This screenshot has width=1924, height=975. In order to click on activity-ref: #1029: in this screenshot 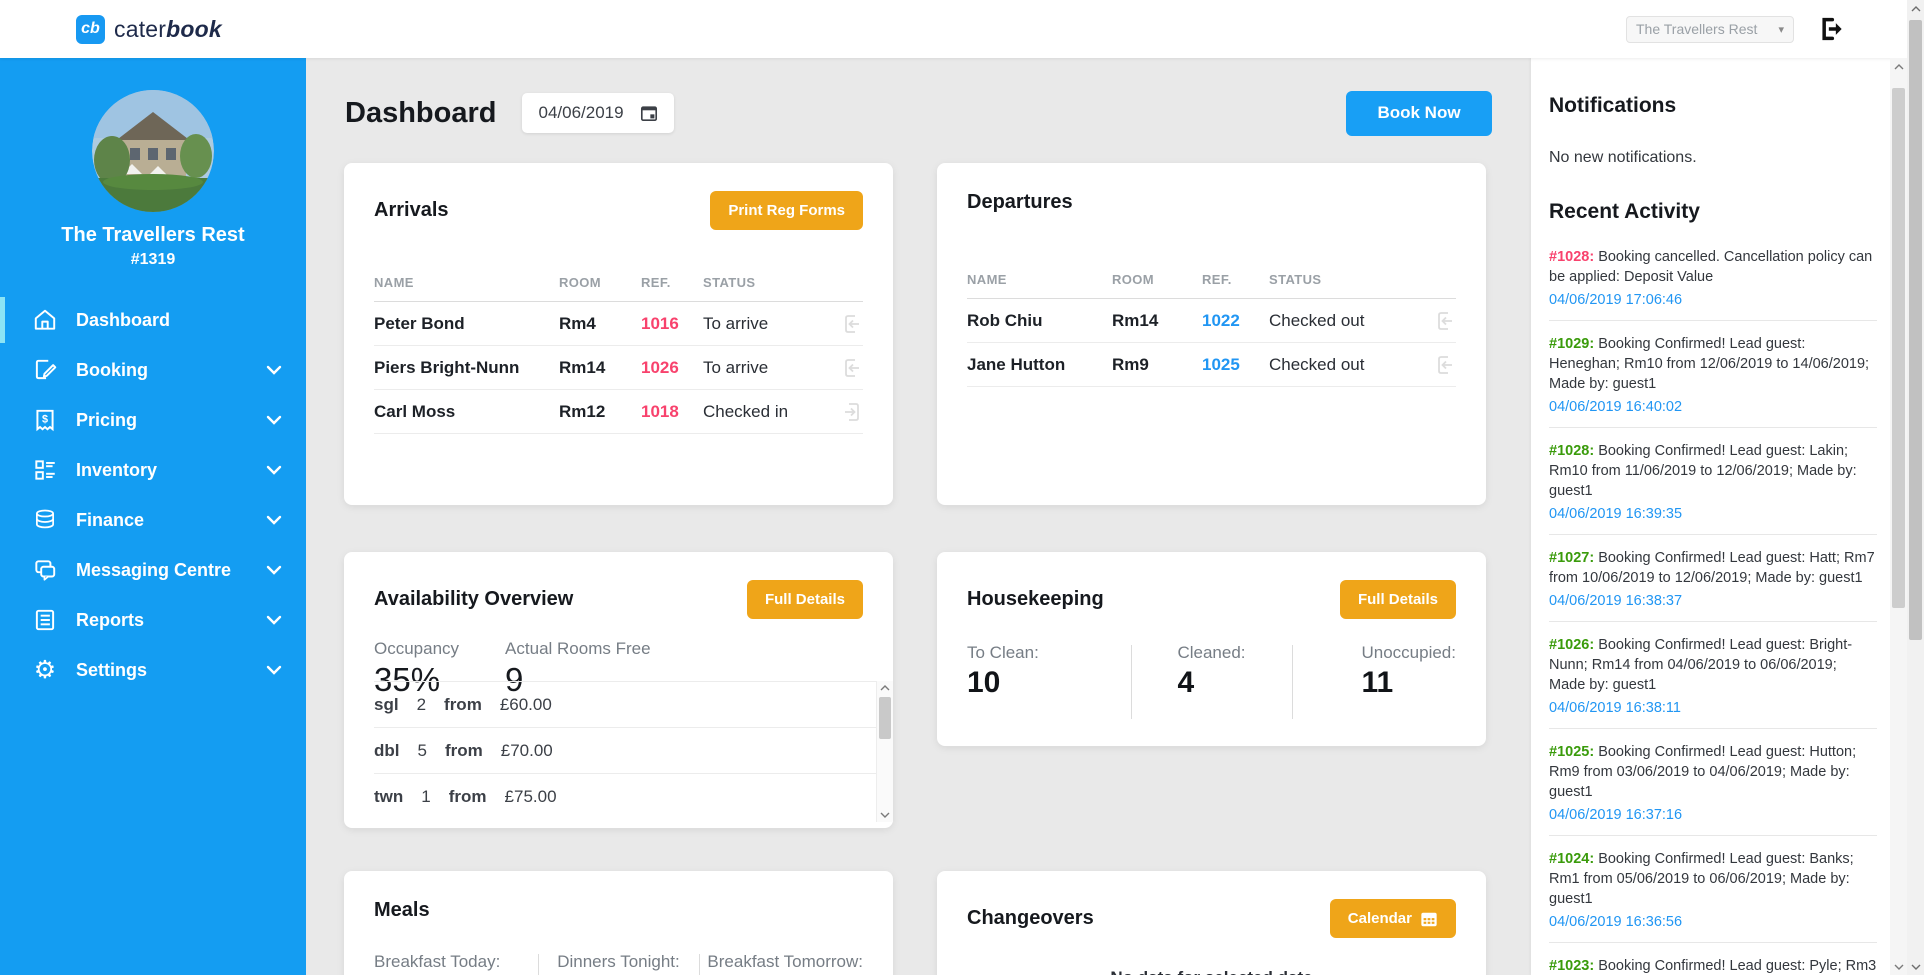, I will do `click(1572, 344)`.